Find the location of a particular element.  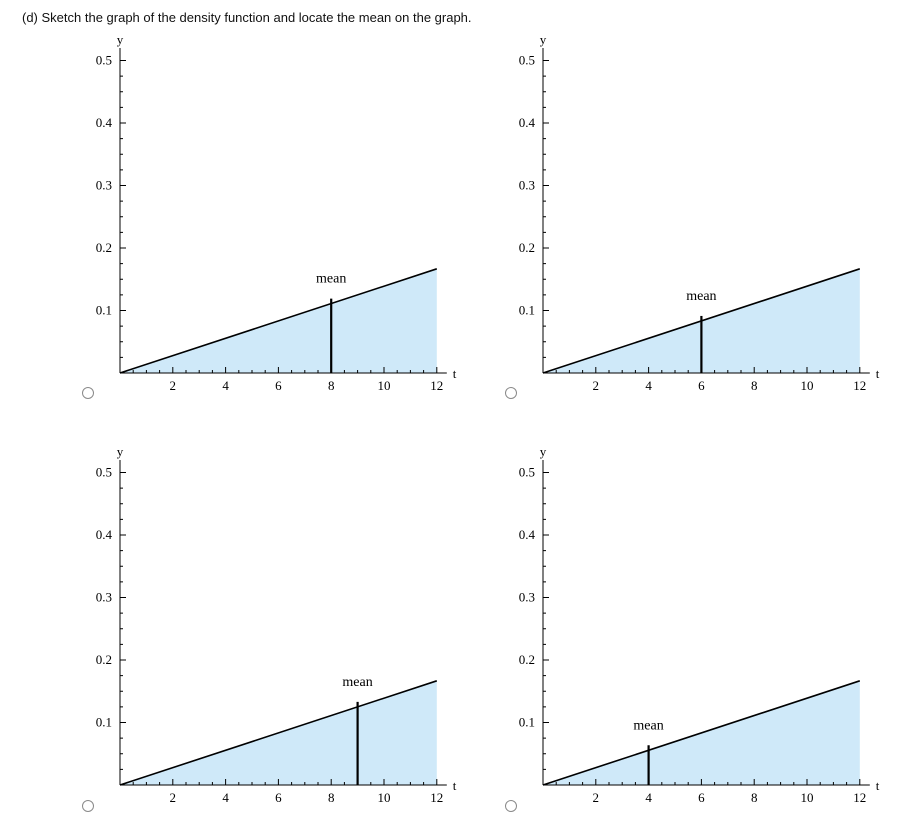

option-3-radio is located at coordinates (88, 806).